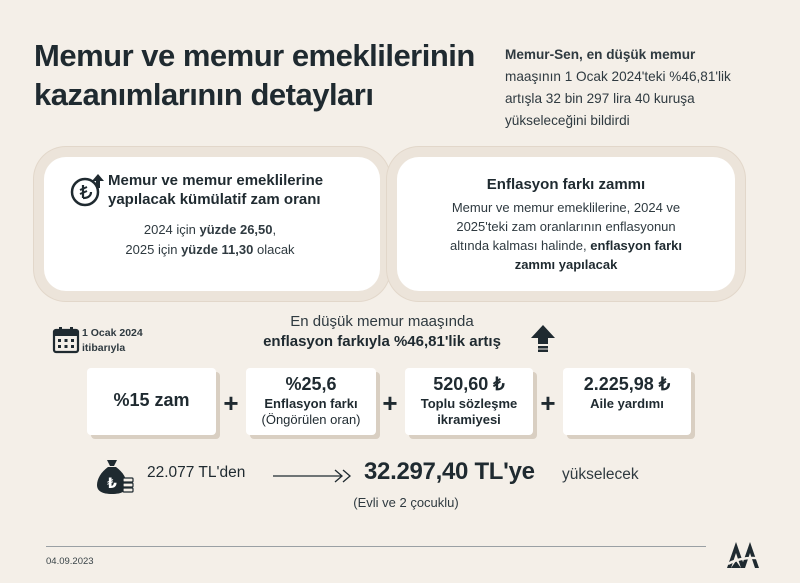 Image resolution: width=800 pixels, height=583 pixels. Describe the element at coordinates (204, 94) in the screenshot. I see `title-line-2: kazanımlarının detayları` at that location.